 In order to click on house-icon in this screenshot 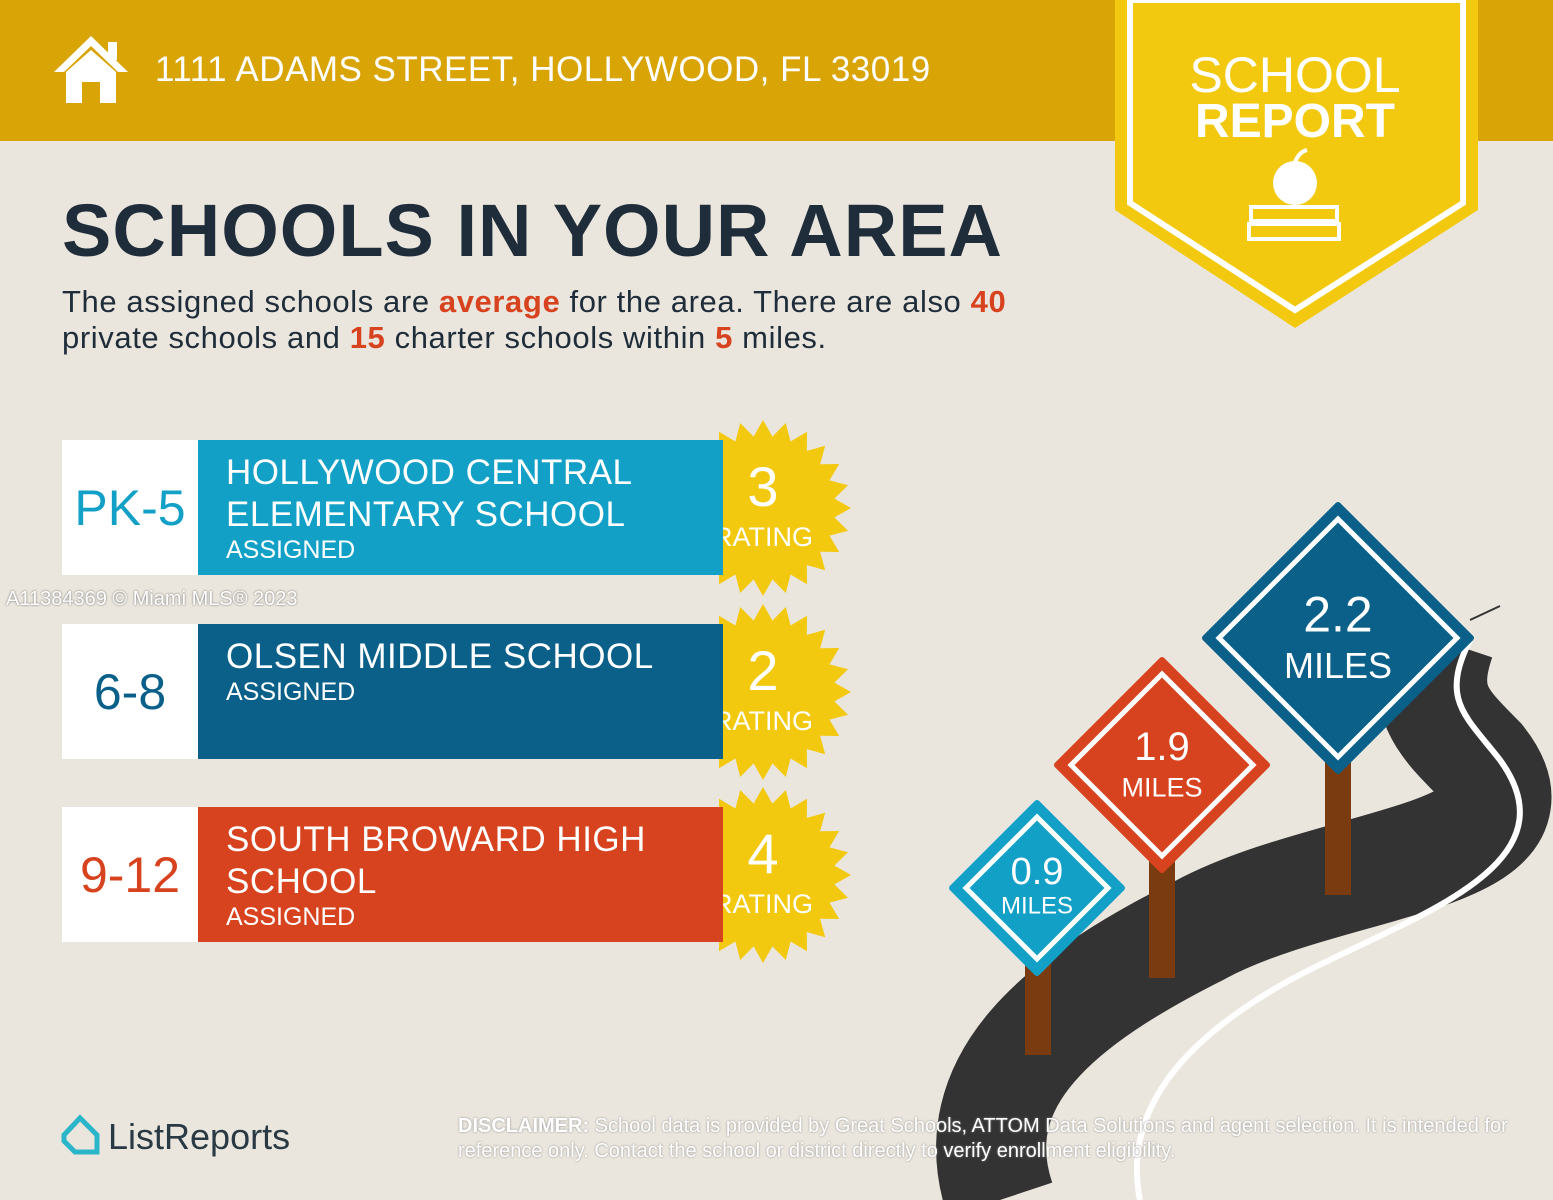, I will do `click(91, 69)`.